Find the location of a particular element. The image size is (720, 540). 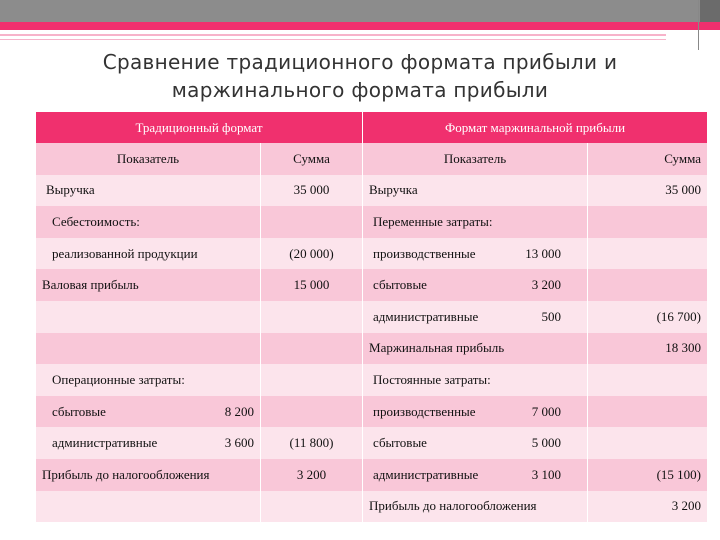

table-subheader-row: Показатель Сумма Показатель Сумма is located at coordinates (372, 159).